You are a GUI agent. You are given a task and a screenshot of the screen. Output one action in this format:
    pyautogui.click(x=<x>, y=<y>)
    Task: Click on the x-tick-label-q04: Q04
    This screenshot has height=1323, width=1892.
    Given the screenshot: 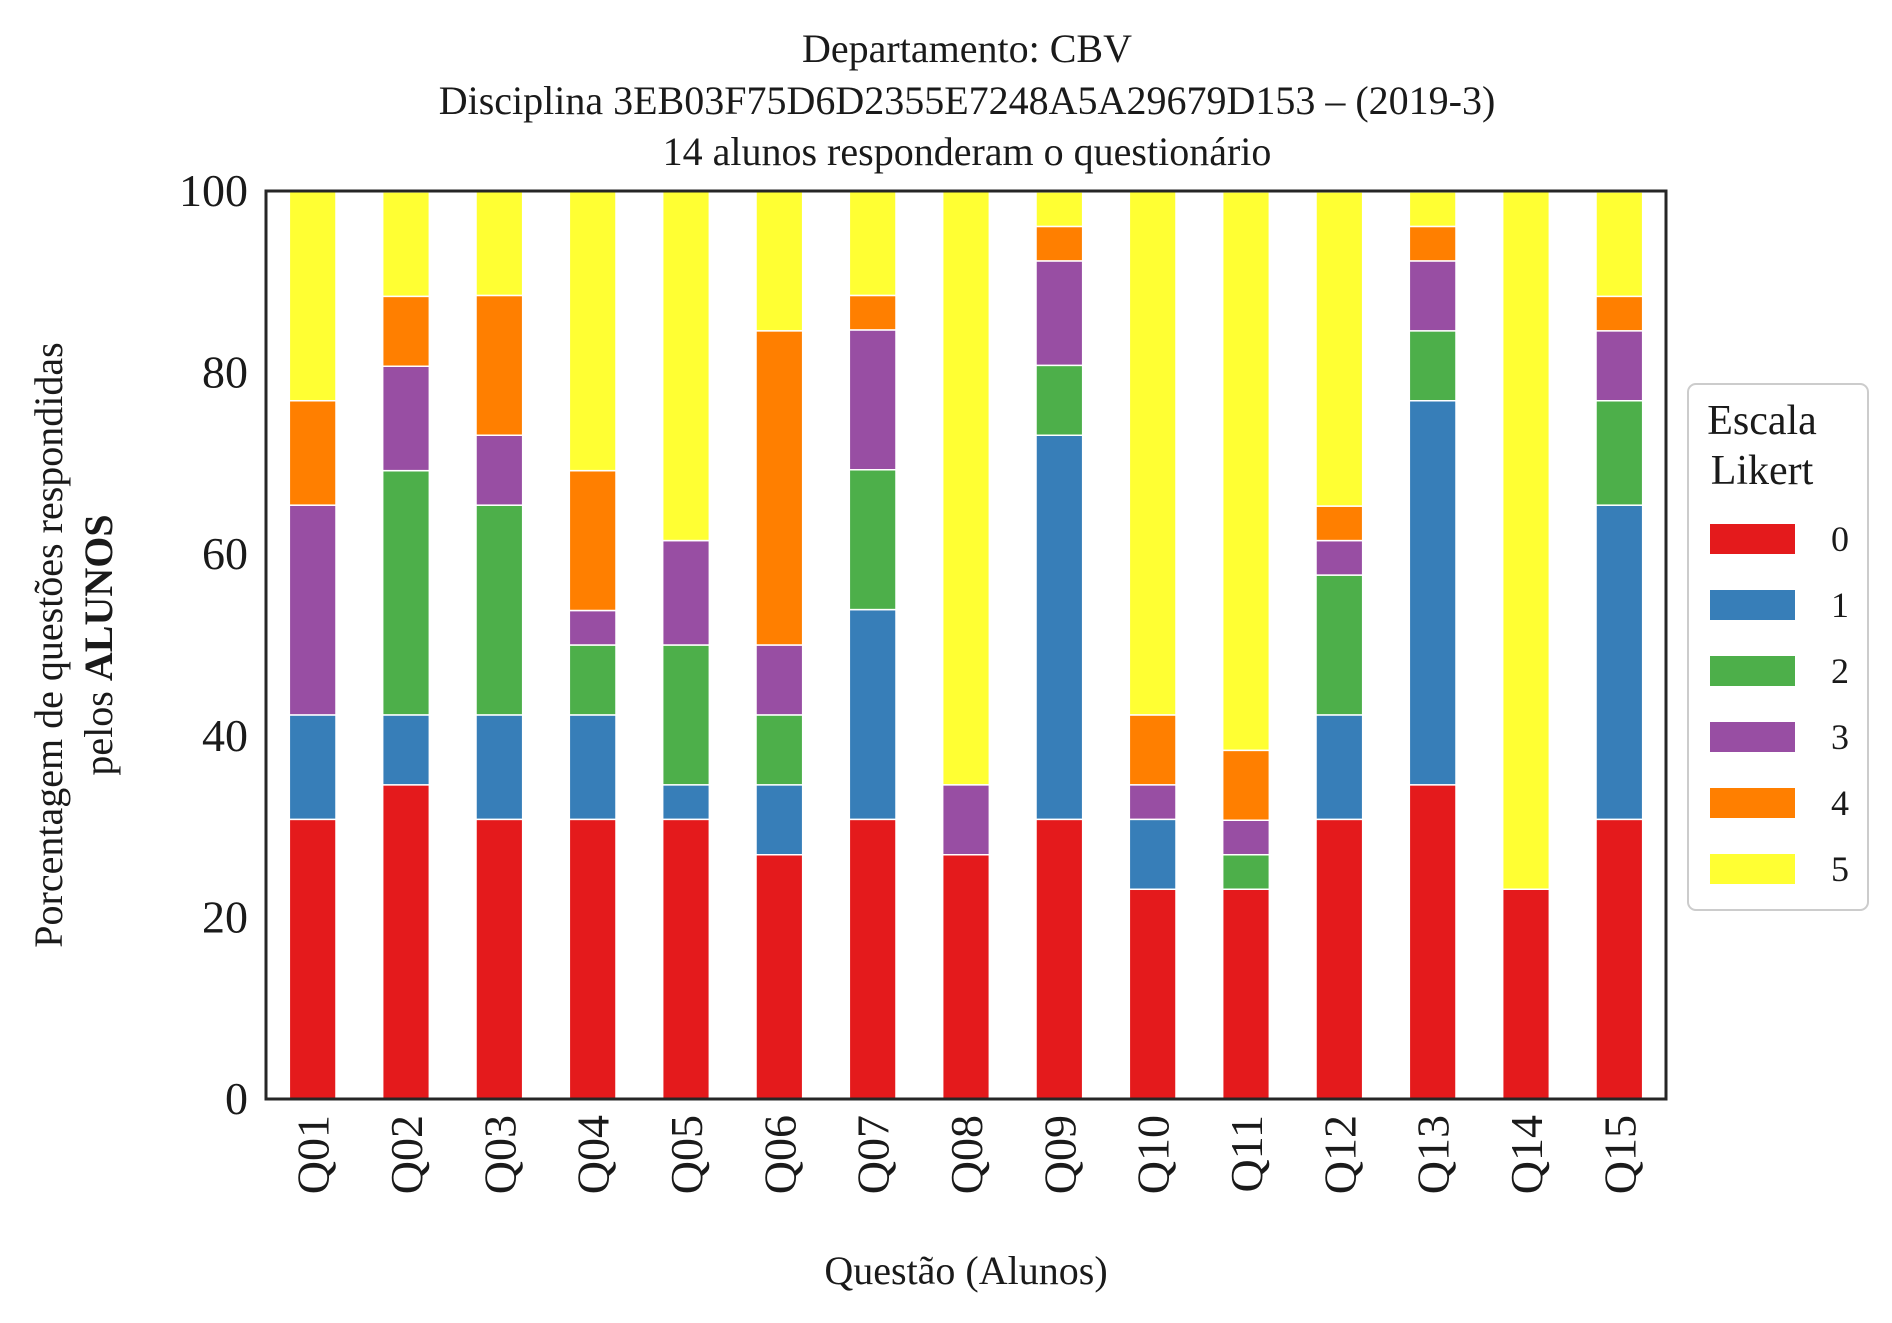 What is the action you would take?
    pyautogui.click(x=593, y=1154)
    